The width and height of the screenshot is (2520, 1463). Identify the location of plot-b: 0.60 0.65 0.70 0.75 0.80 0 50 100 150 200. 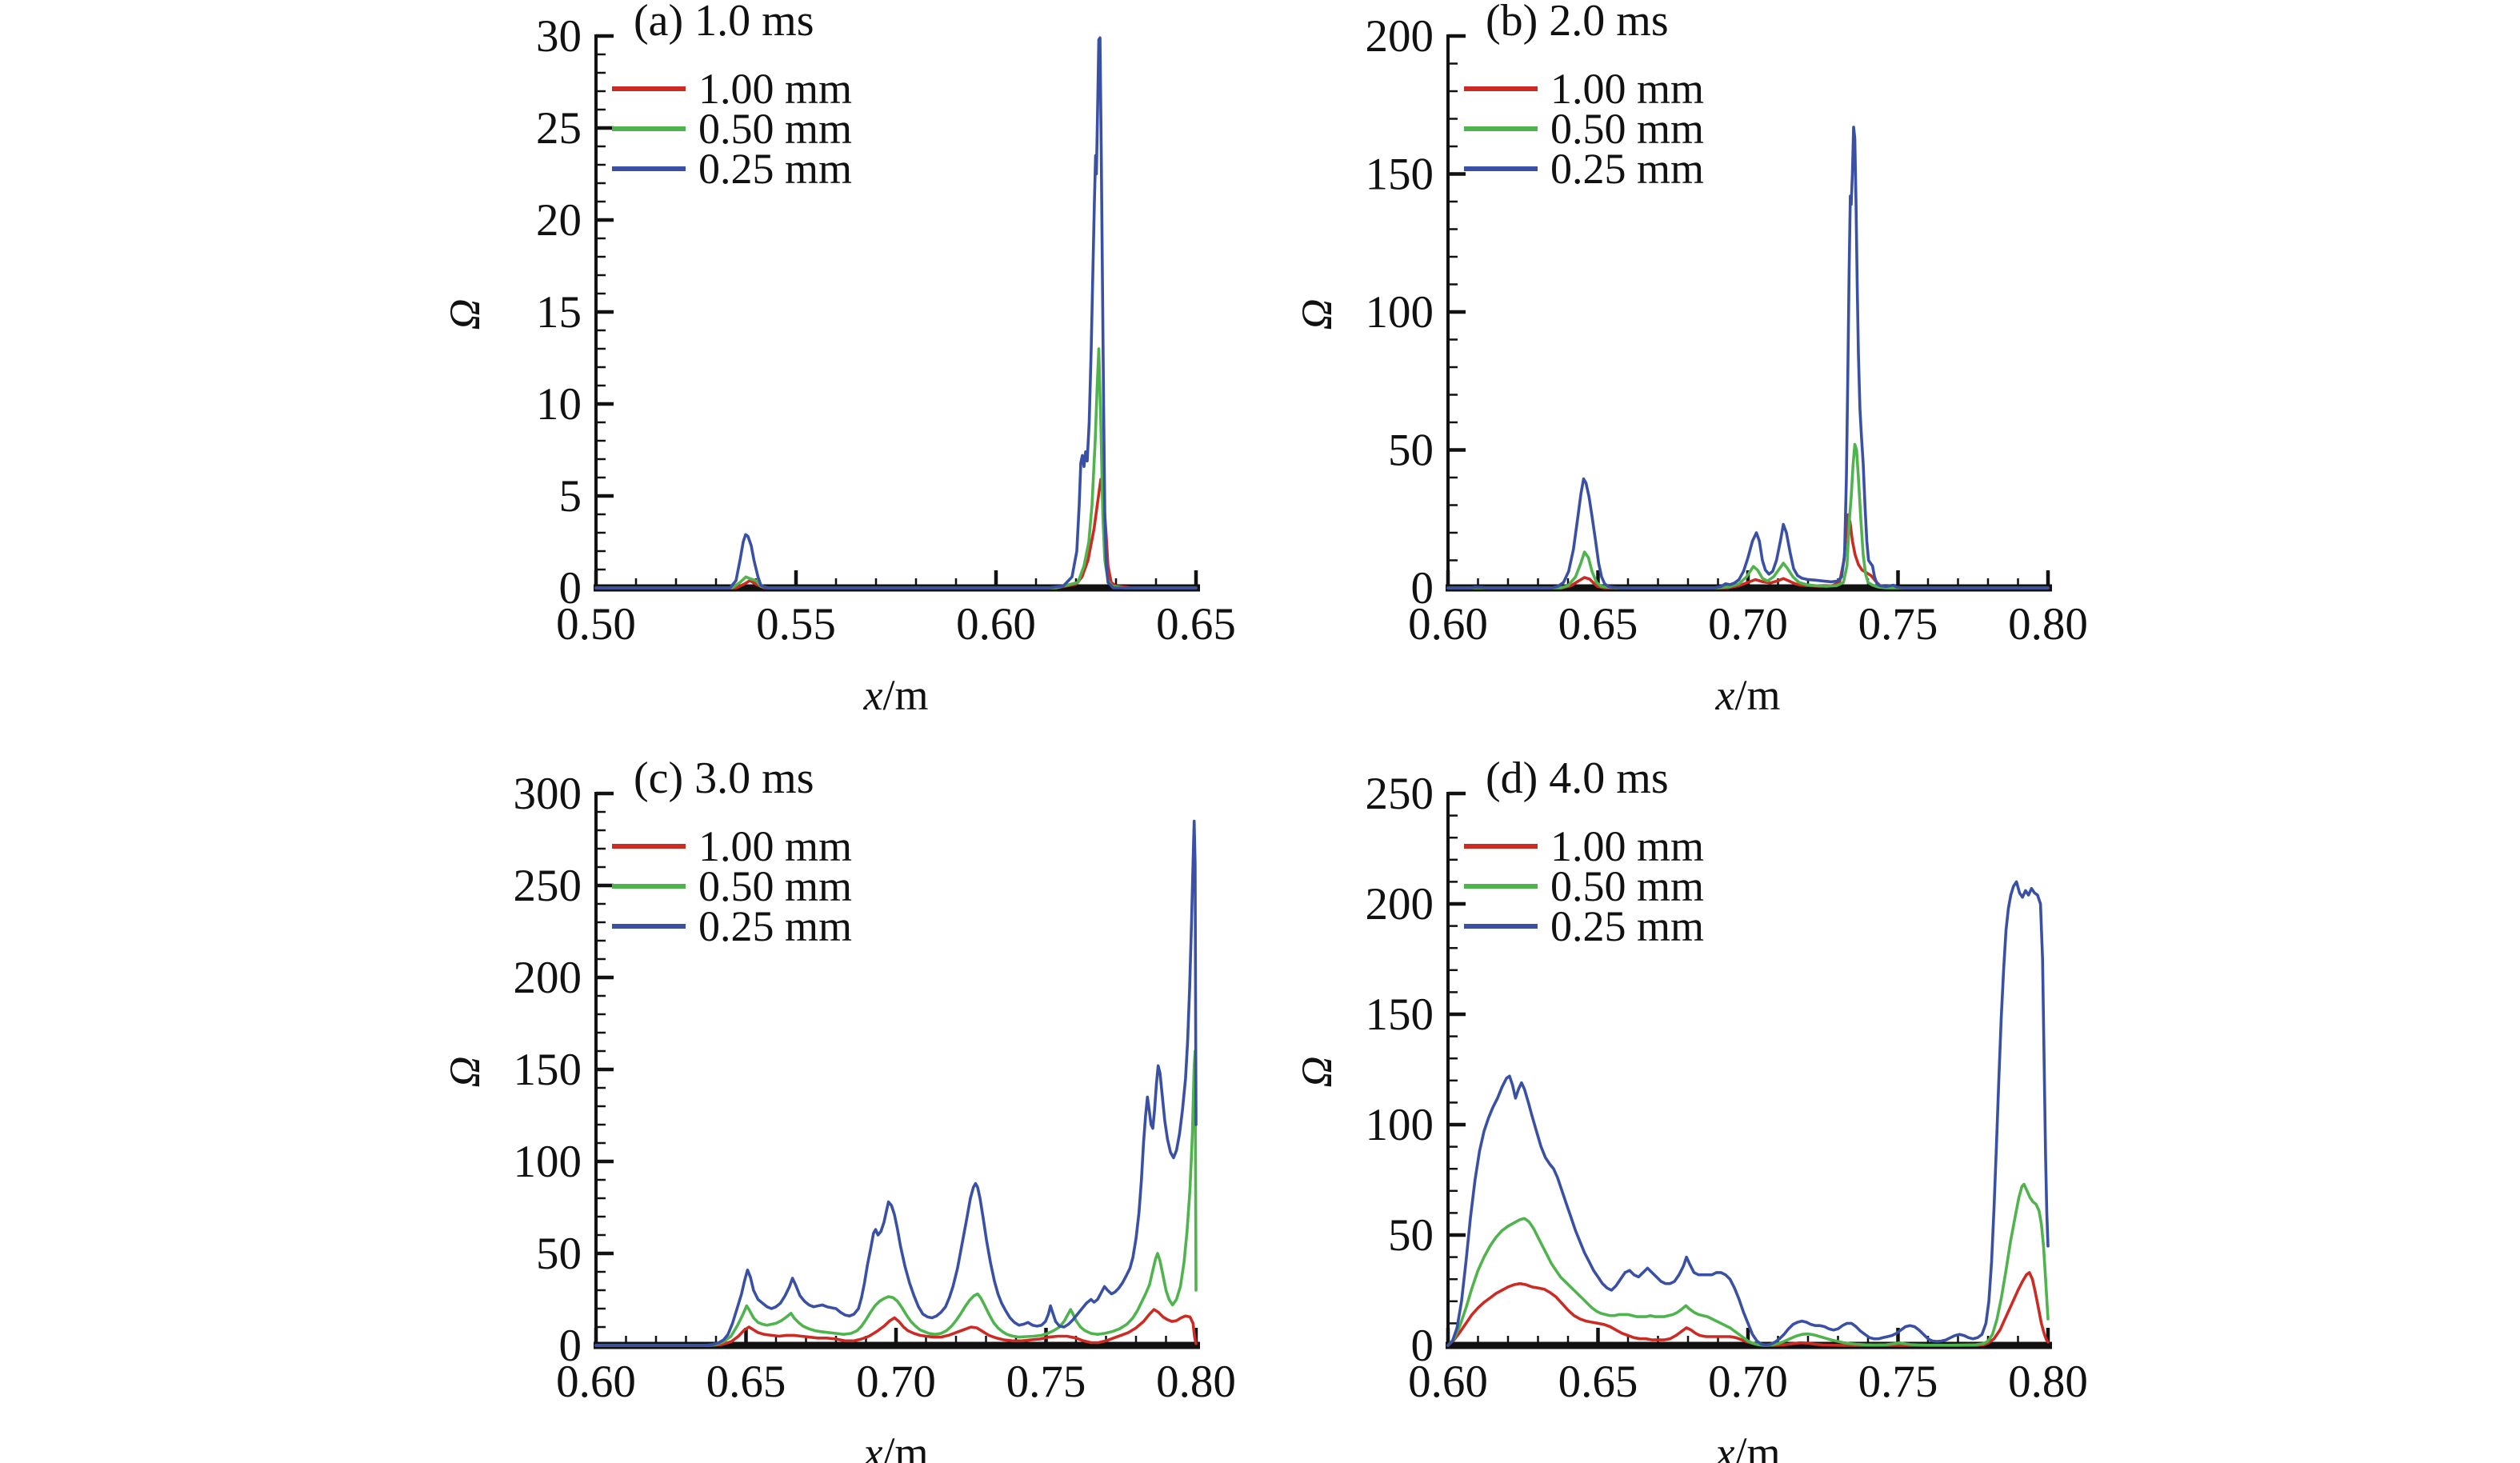
(1727, 330).